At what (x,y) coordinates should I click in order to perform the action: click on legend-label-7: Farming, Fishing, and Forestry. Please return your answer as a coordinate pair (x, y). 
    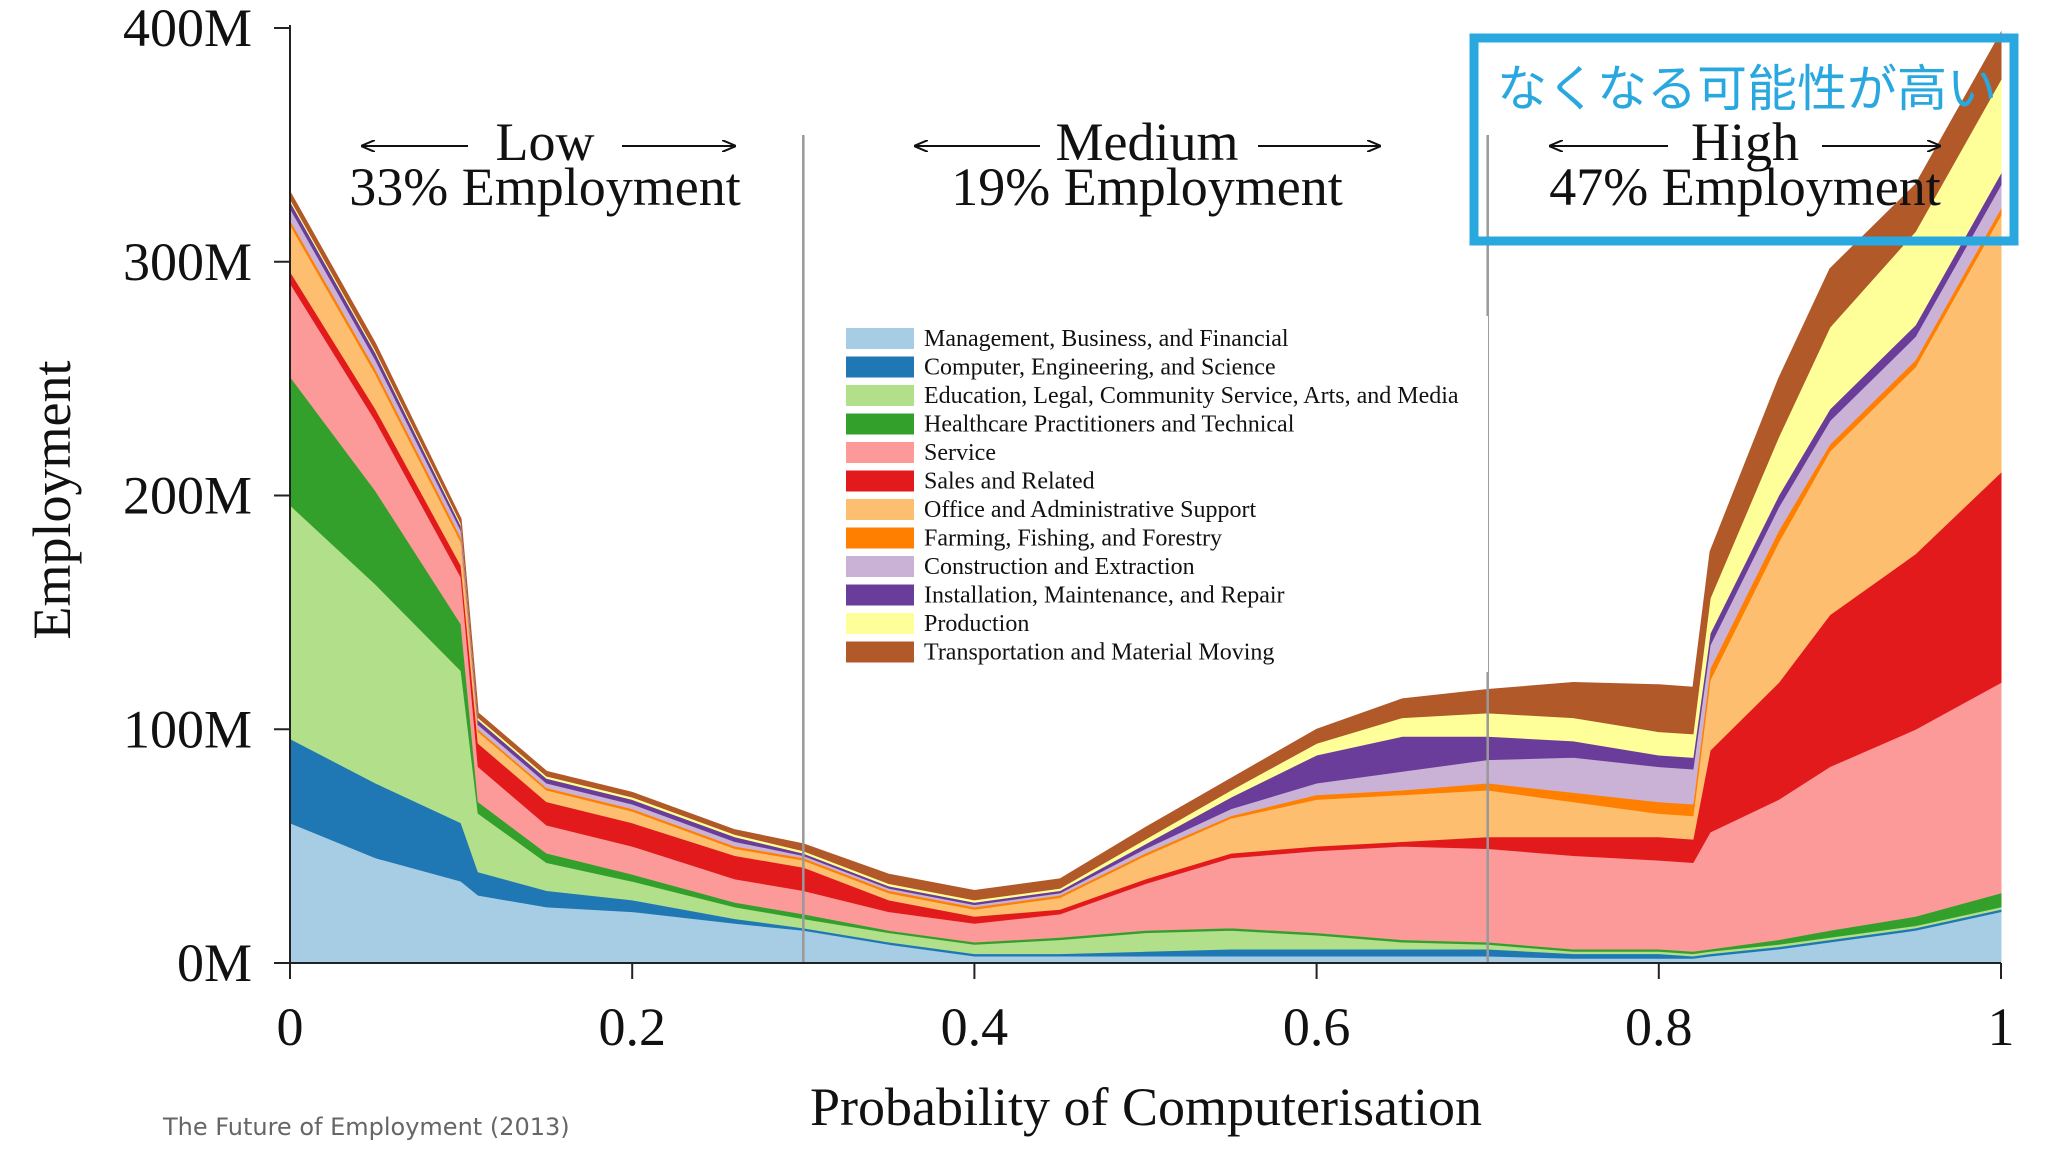
    Looking at the image, I should click on (1073, 539).